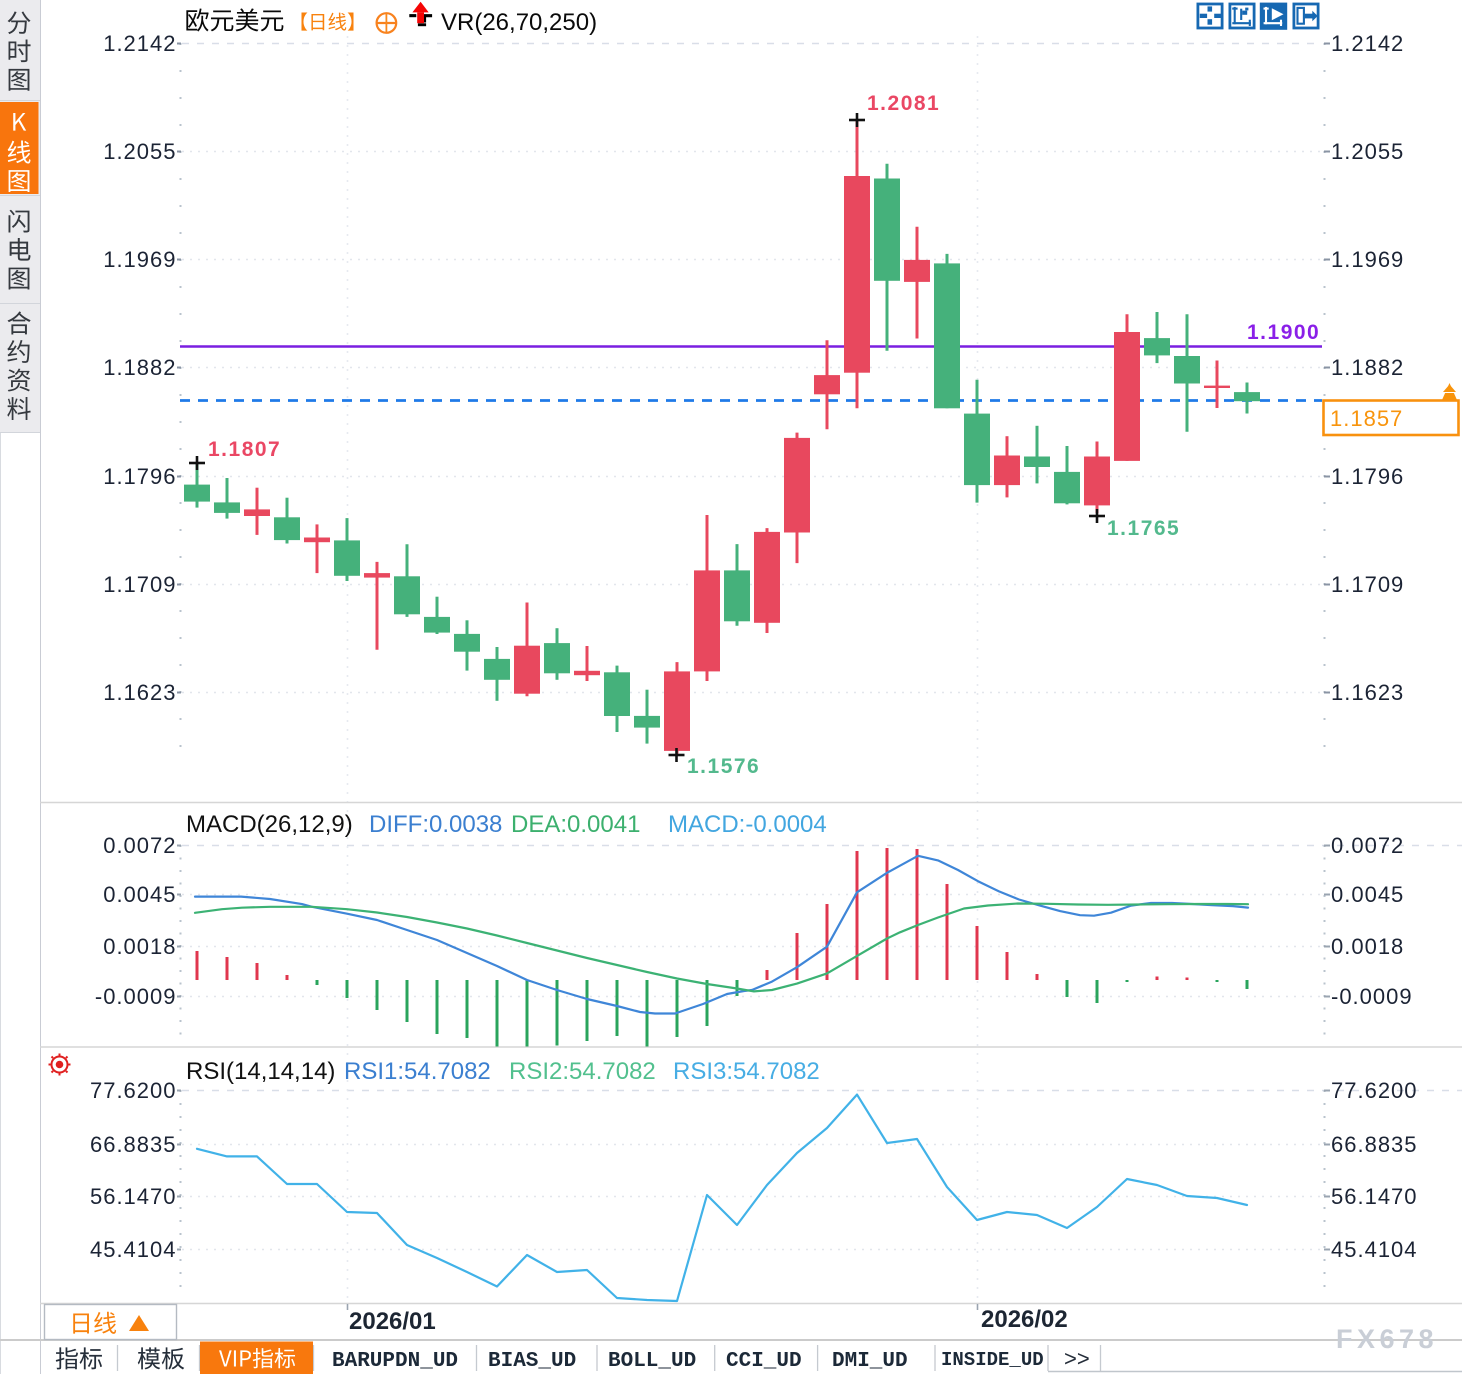 The height and width of the screenshot is (1374, 1462). What do you see at coordinates (519, 22) in the screenshot?
I see `svg-text: VR(26,70,250)` at bounding box center [519, 22].